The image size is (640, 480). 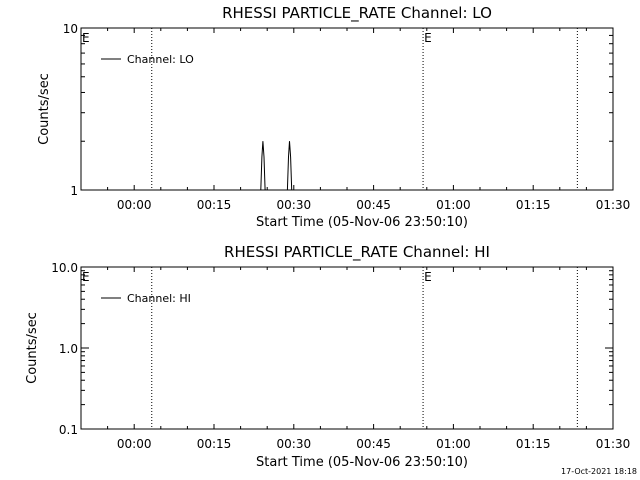 I want to click on generation-timestamp: 17-Oct-2021 18:18, so click(x=599, y=471).